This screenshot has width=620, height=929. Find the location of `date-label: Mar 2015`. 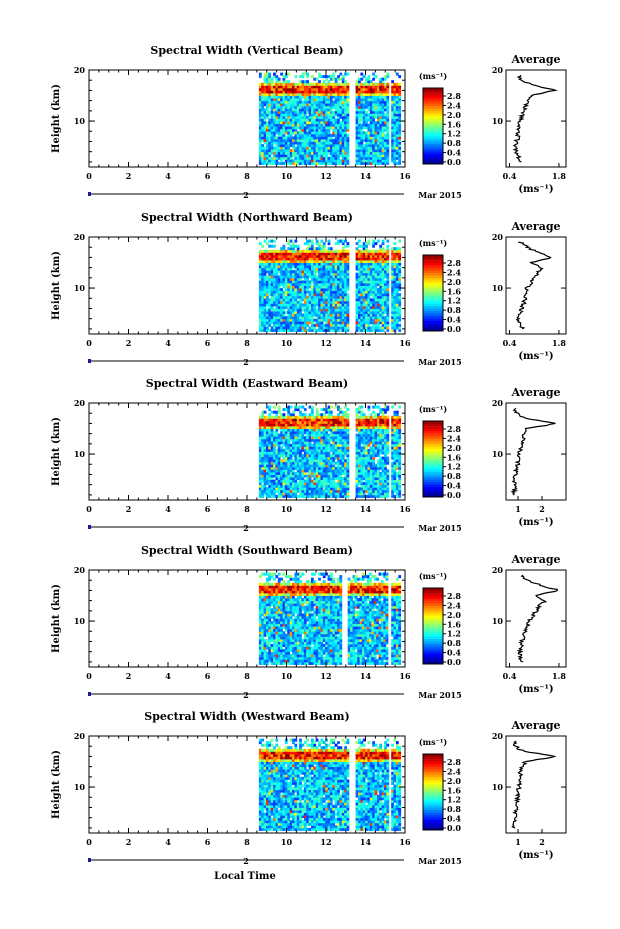

date-label: Mar 2015 is located at coordinates (439, 362).